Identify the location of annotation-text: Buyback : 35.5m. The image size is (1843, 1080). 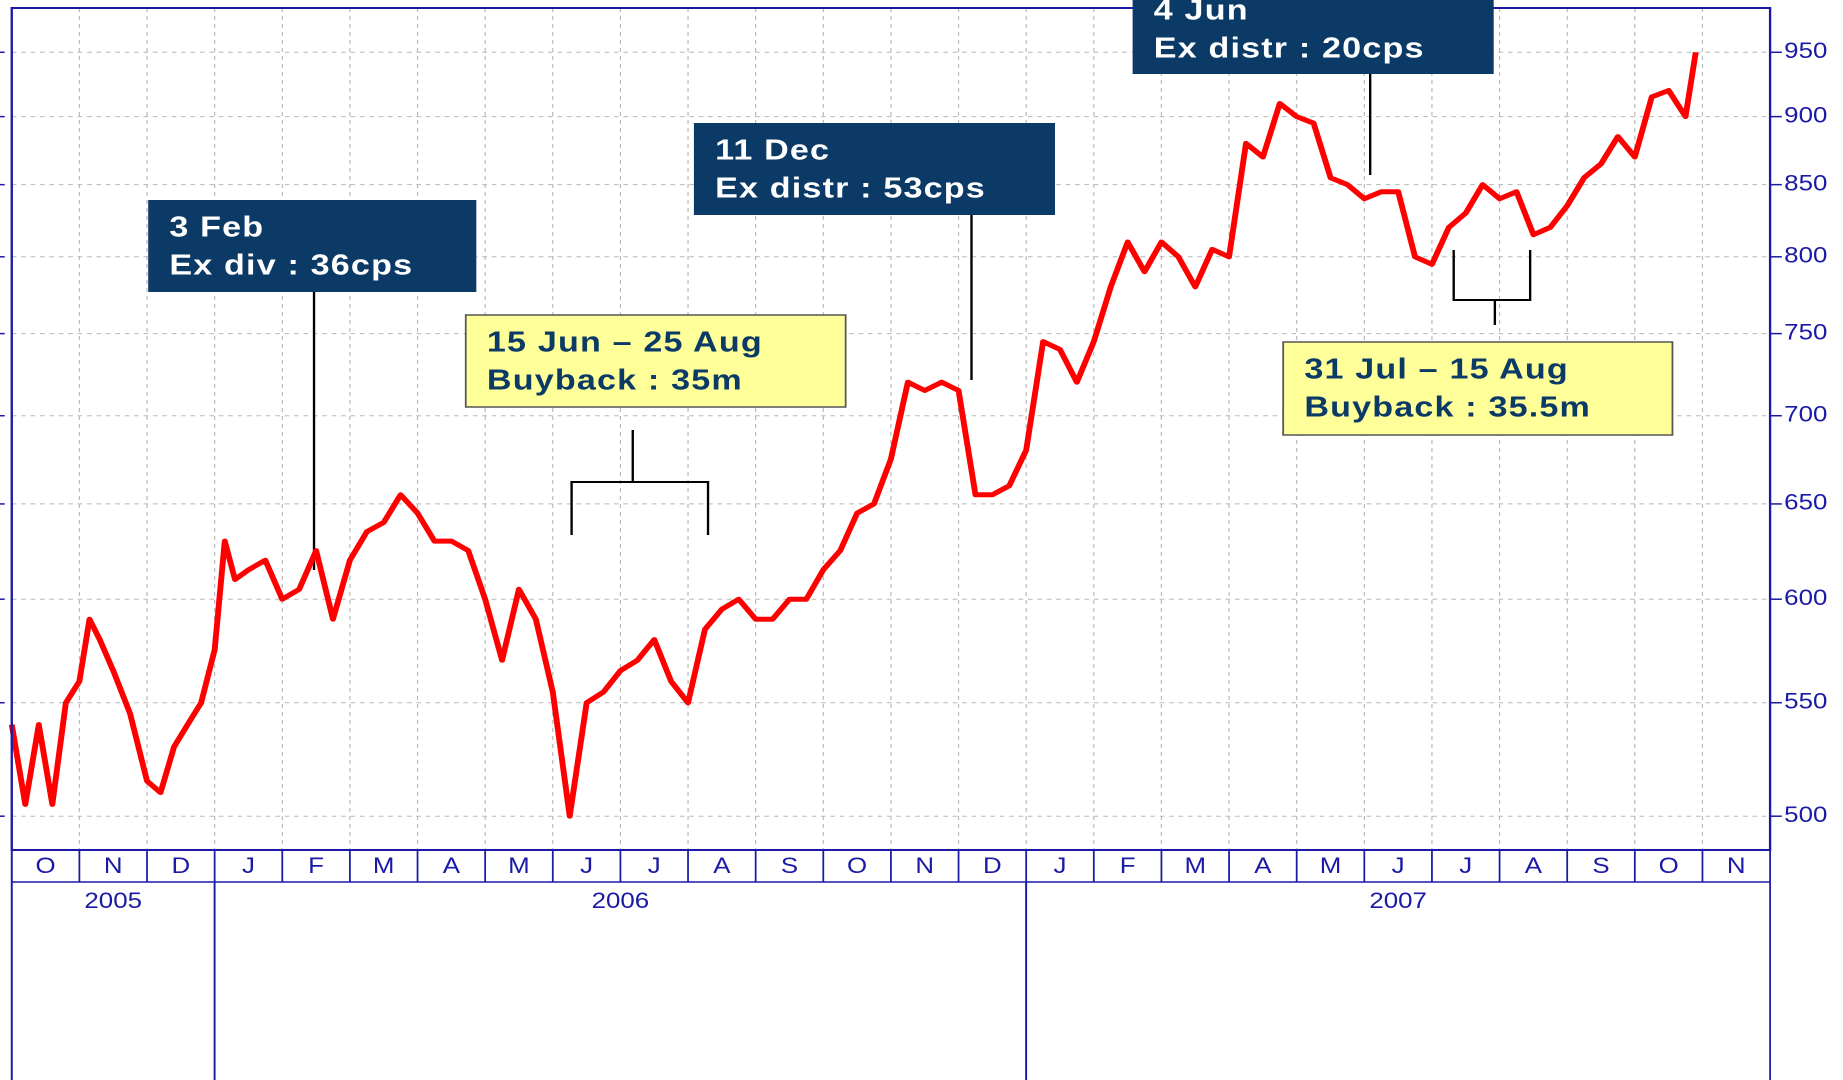
(1447, 406).